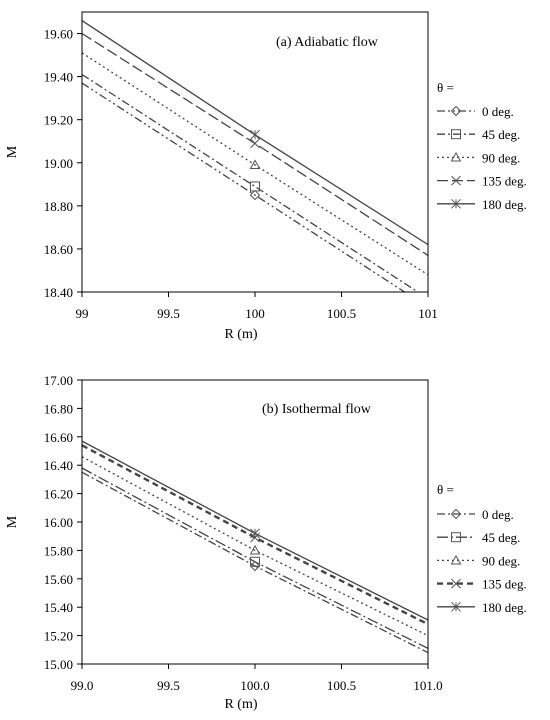  I want to click on y-tick-label: 15.40, so click(58, 607).